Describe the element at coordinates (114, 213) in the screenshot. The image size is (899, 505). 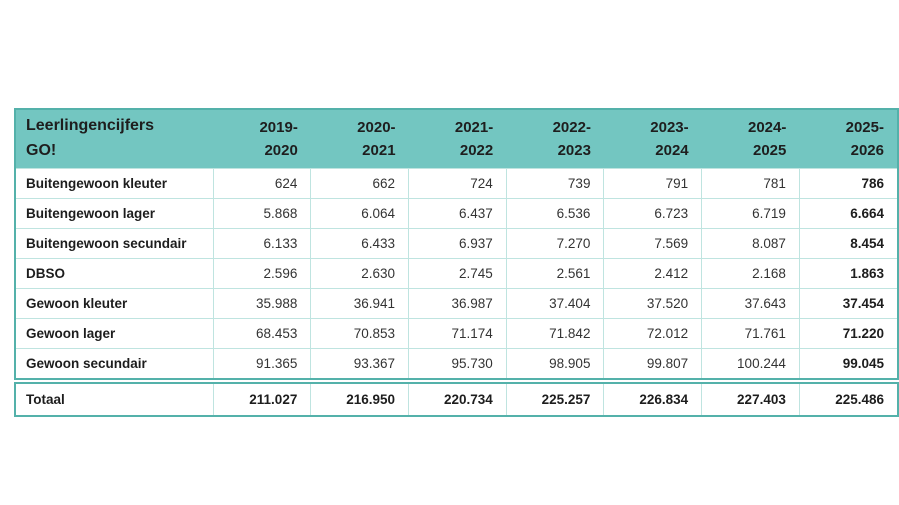
I see `row-label: Buitengewoon lager` at that location.